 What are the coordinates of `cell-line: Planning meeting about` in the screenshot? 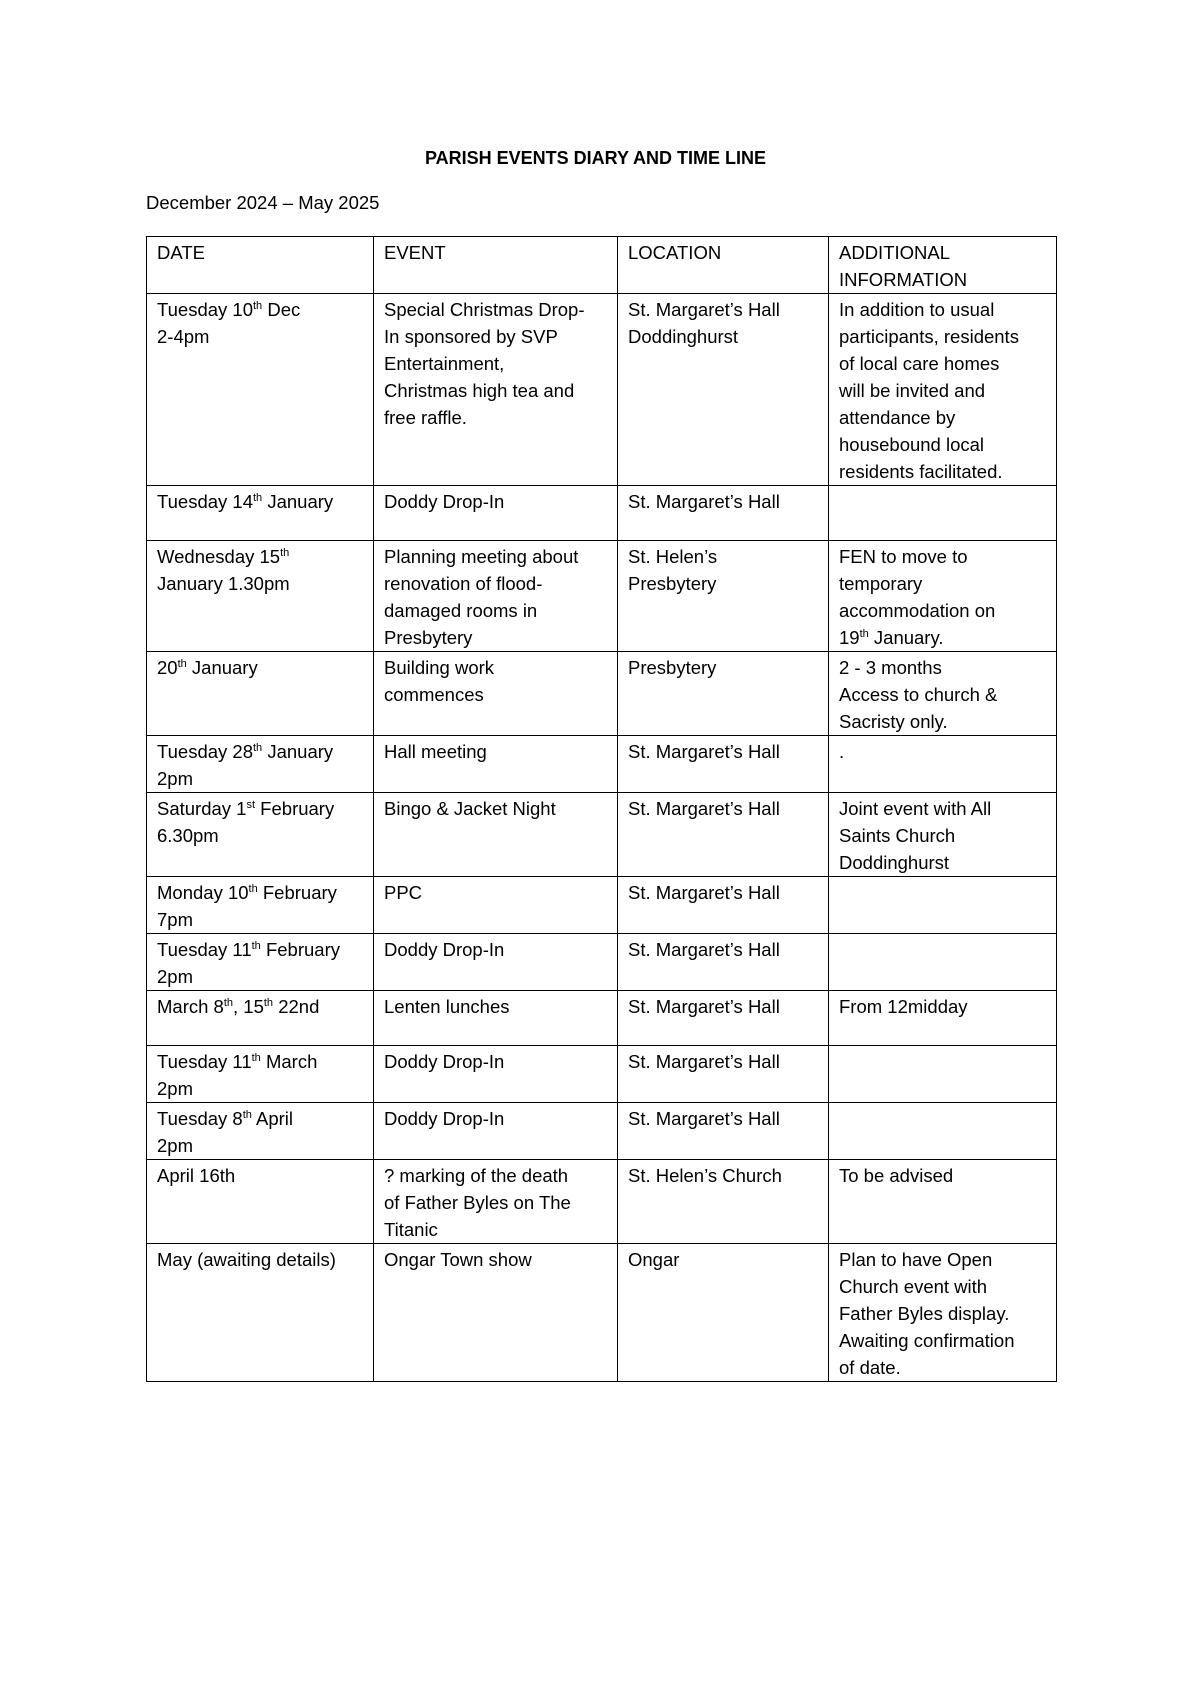 It's located at (495, 556).